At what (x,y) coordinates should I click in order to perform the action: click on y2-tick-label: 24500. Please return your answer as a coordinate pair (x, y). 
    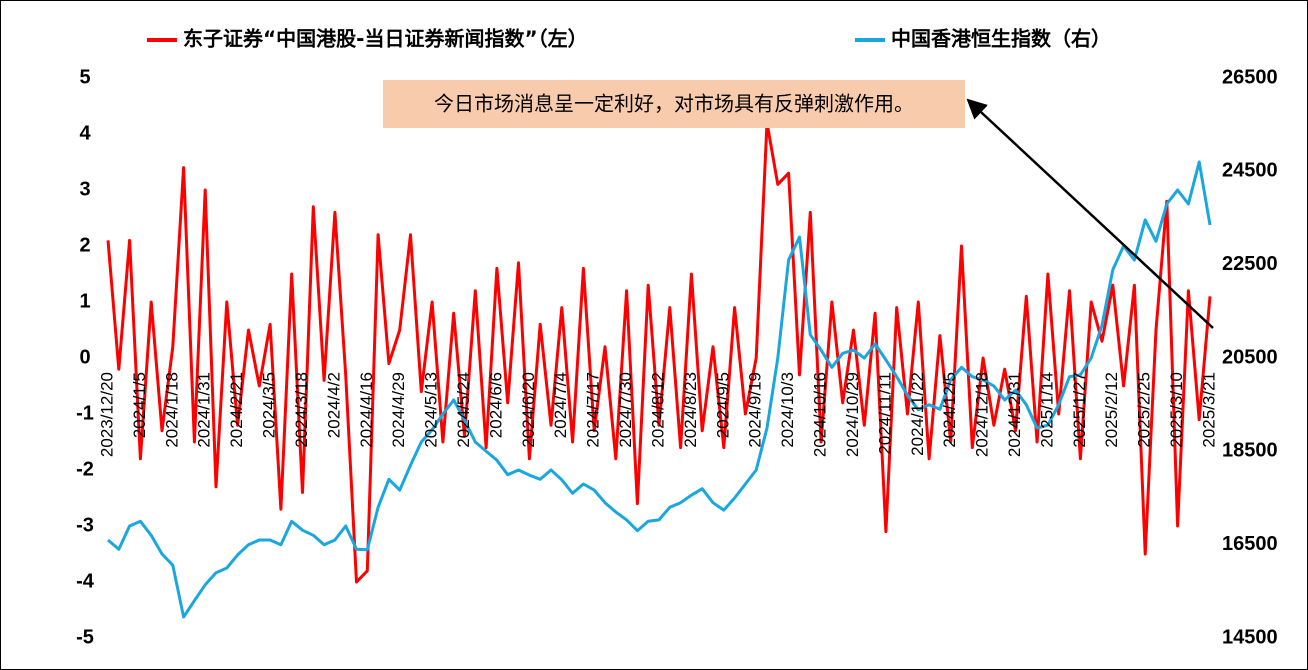
    Looking at the image, I should click on (1250, 171).